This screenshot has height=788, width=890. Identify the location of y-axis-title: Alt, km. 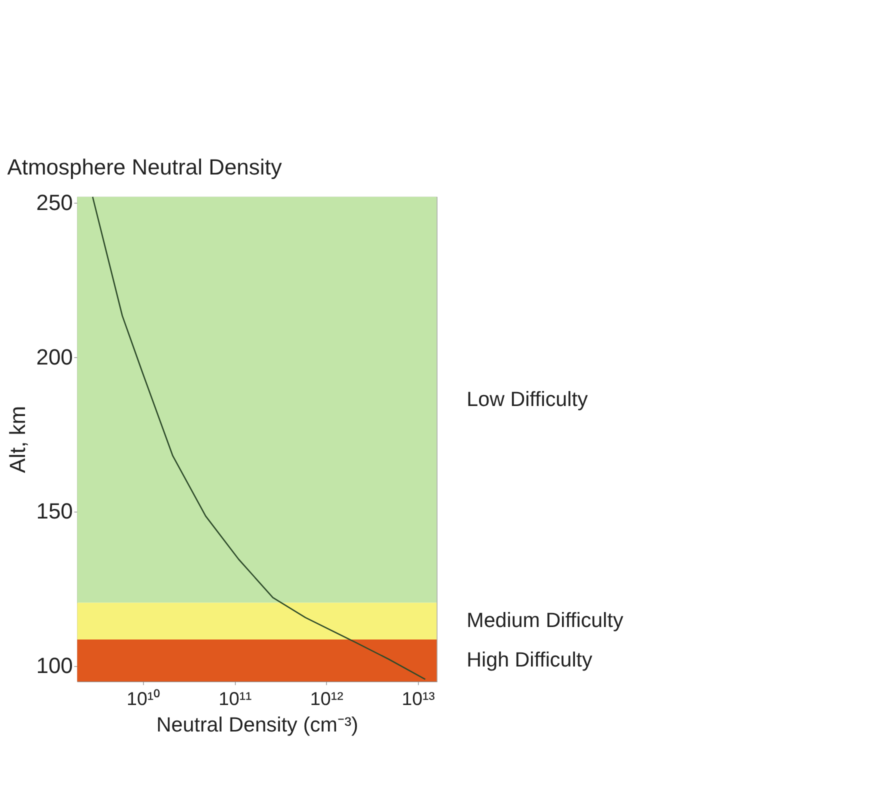
(17, 440).